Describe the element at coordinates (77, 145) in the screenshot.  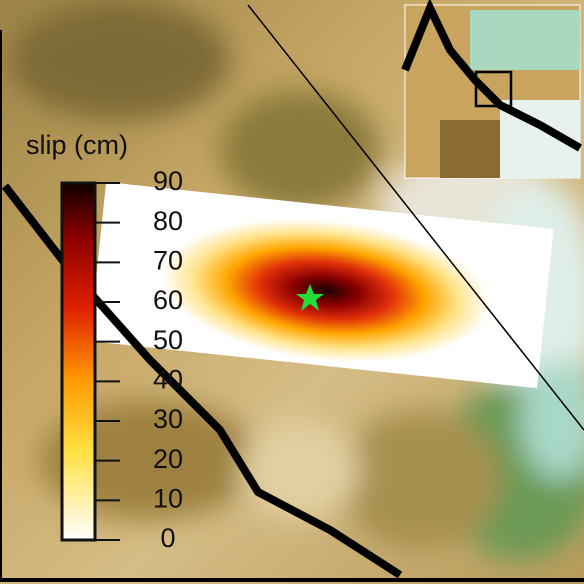
I see `colorbar-label: slip (cm)` at that location.